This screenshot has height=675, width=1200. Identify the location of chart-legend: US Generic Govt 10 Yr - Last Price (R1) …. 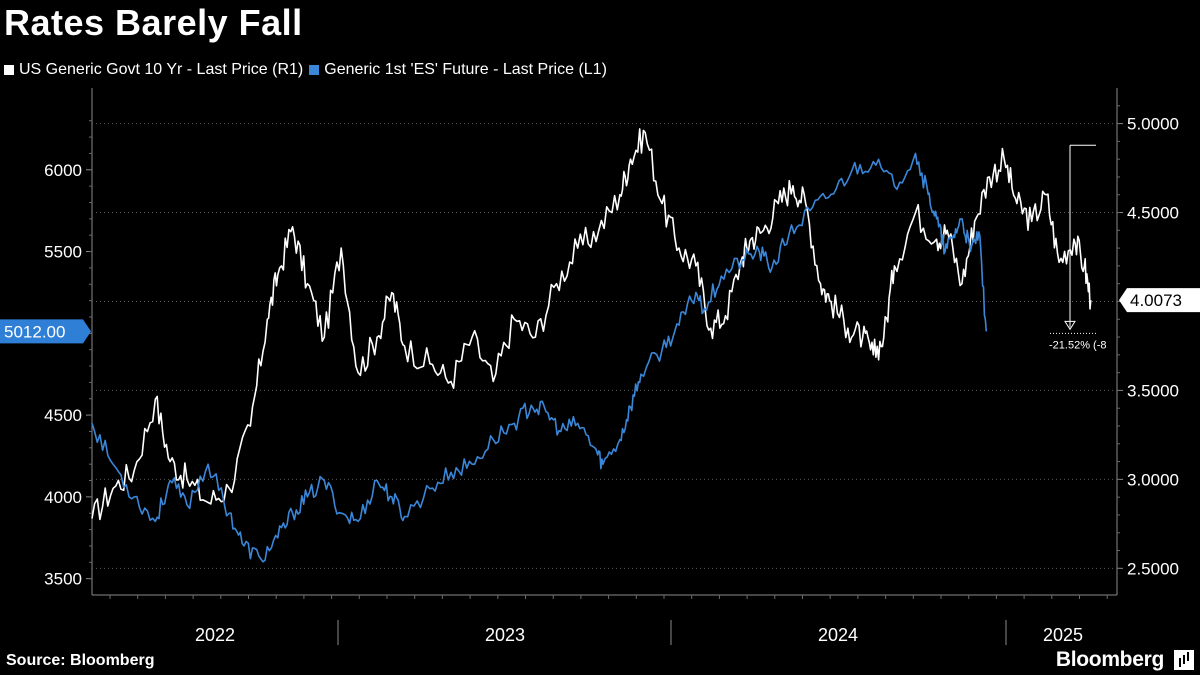
(308, 70).